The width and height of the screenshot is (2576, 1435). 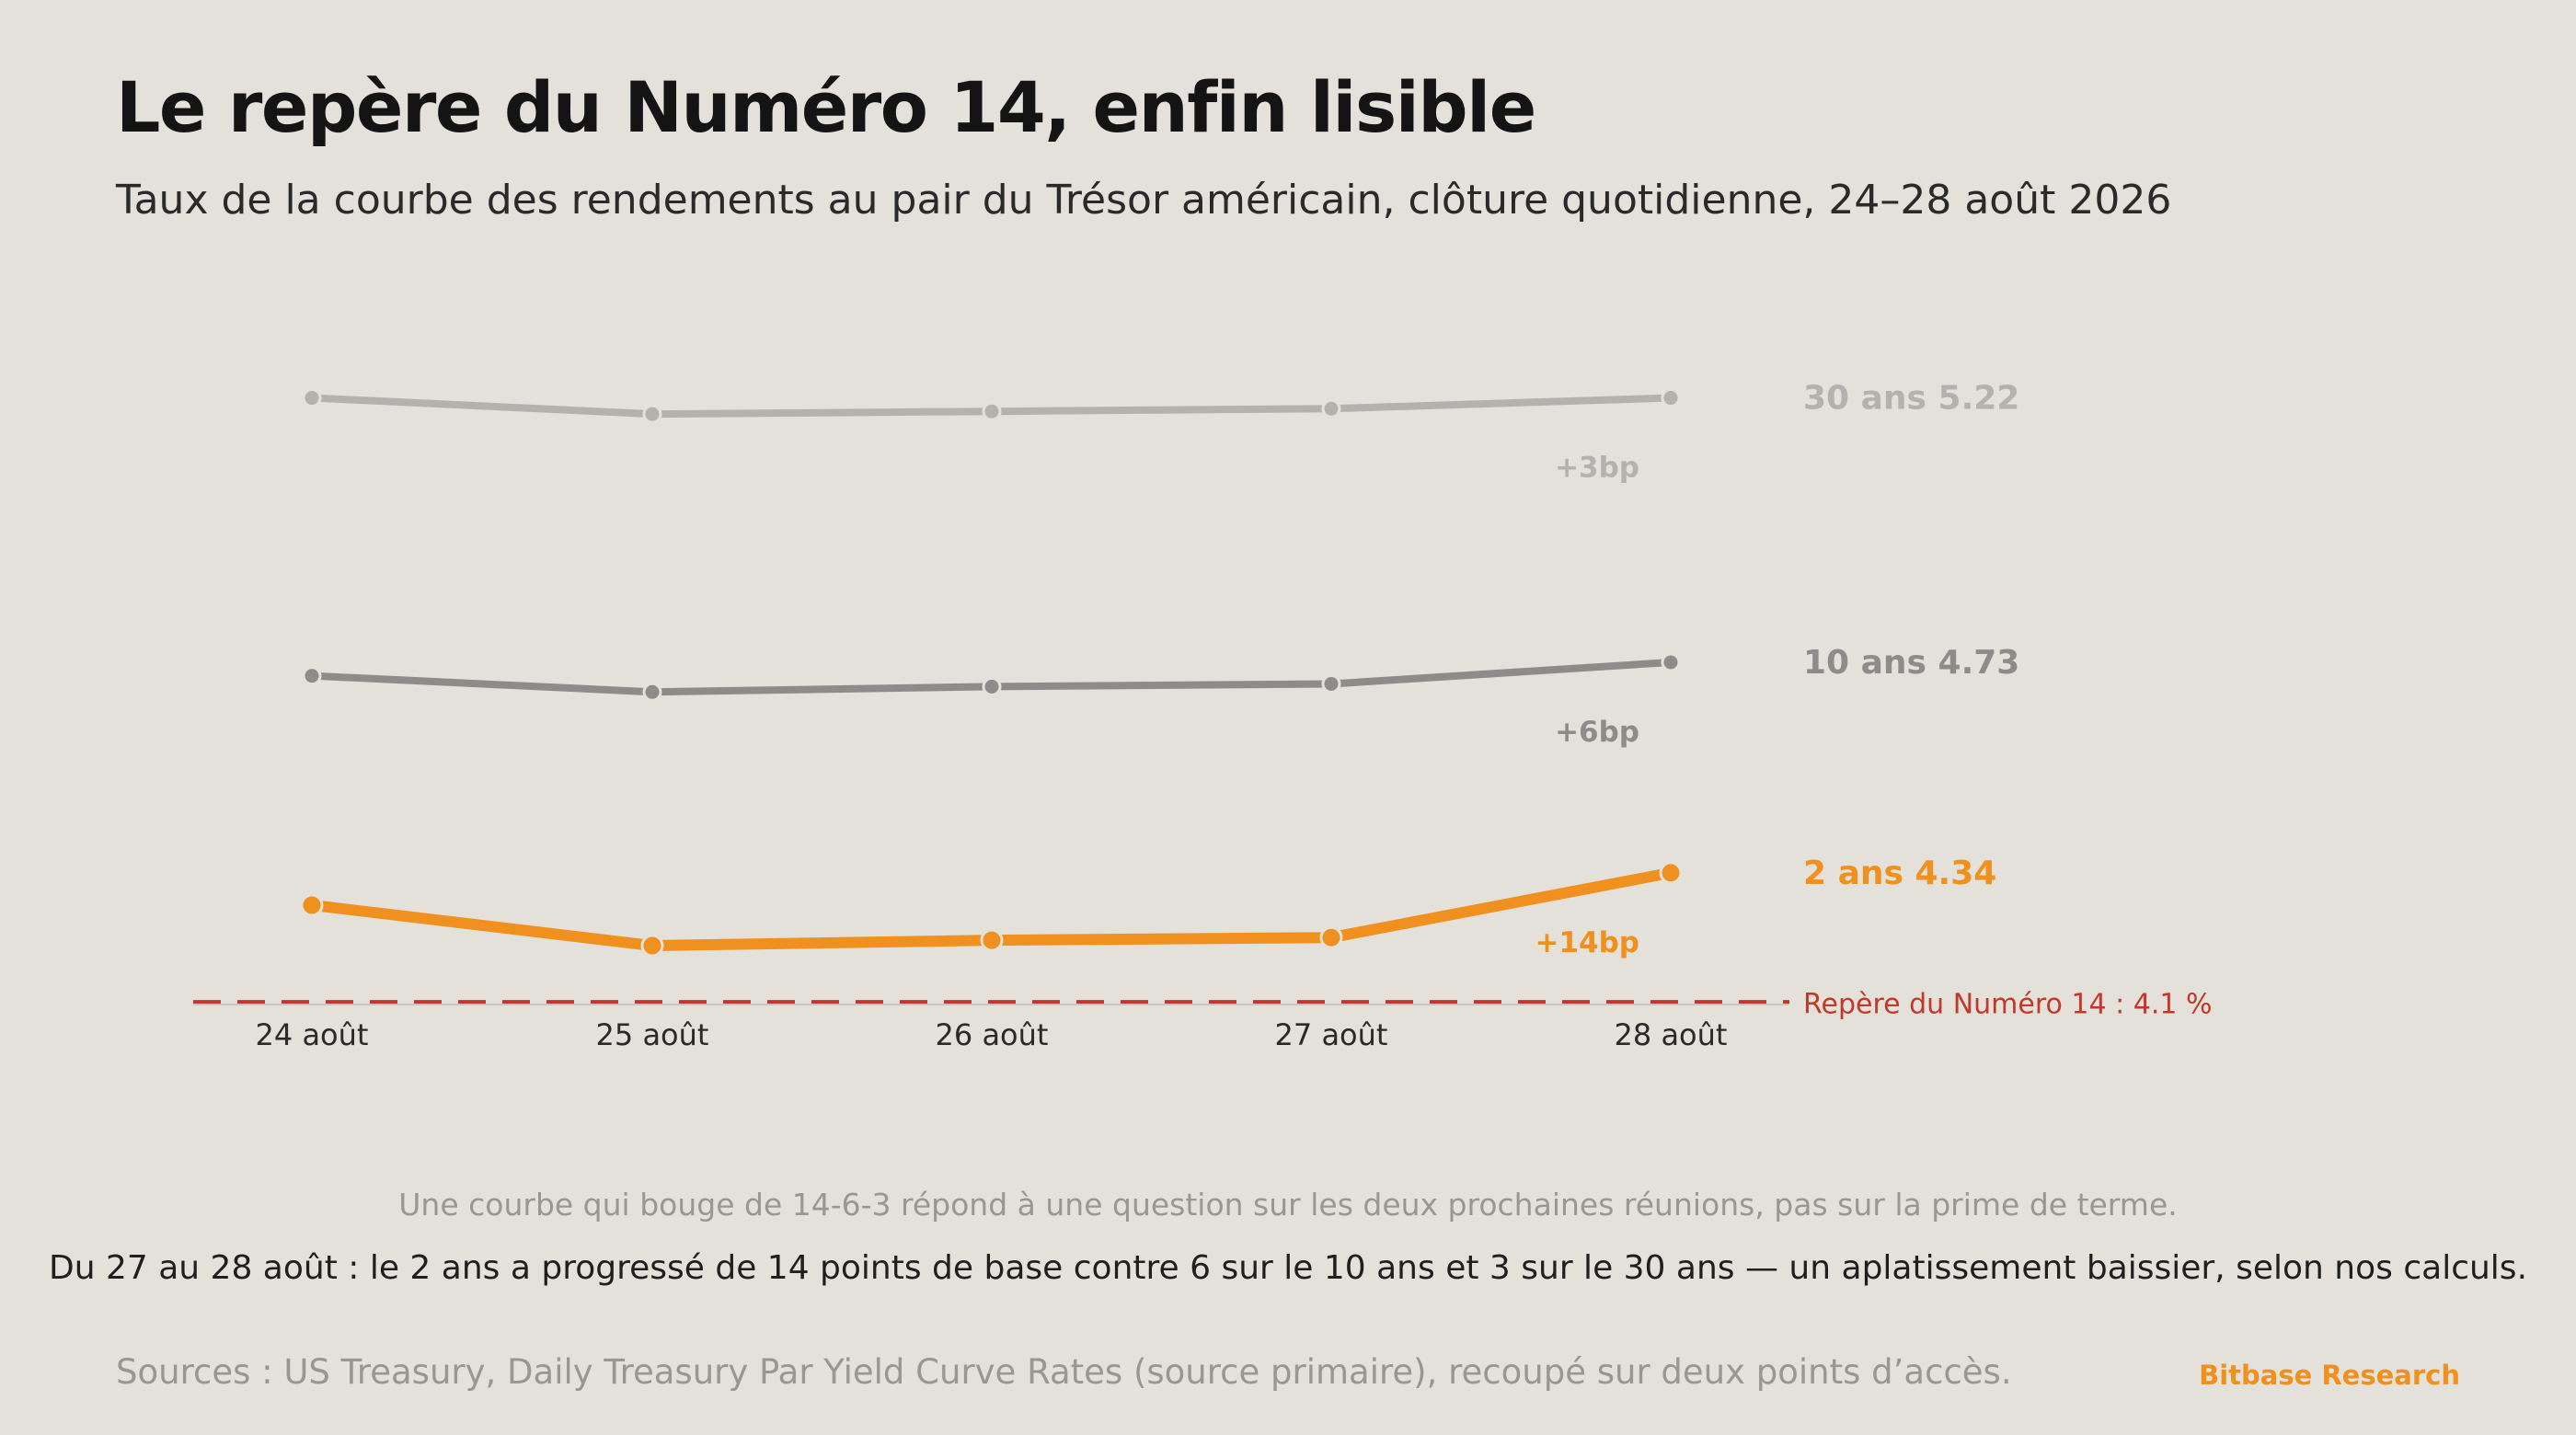 What do you see at coordinates (1911, 663) in the screenshot?
I see `series-end-label: 10 ans 4.73` at bounding box center [1911, 663].